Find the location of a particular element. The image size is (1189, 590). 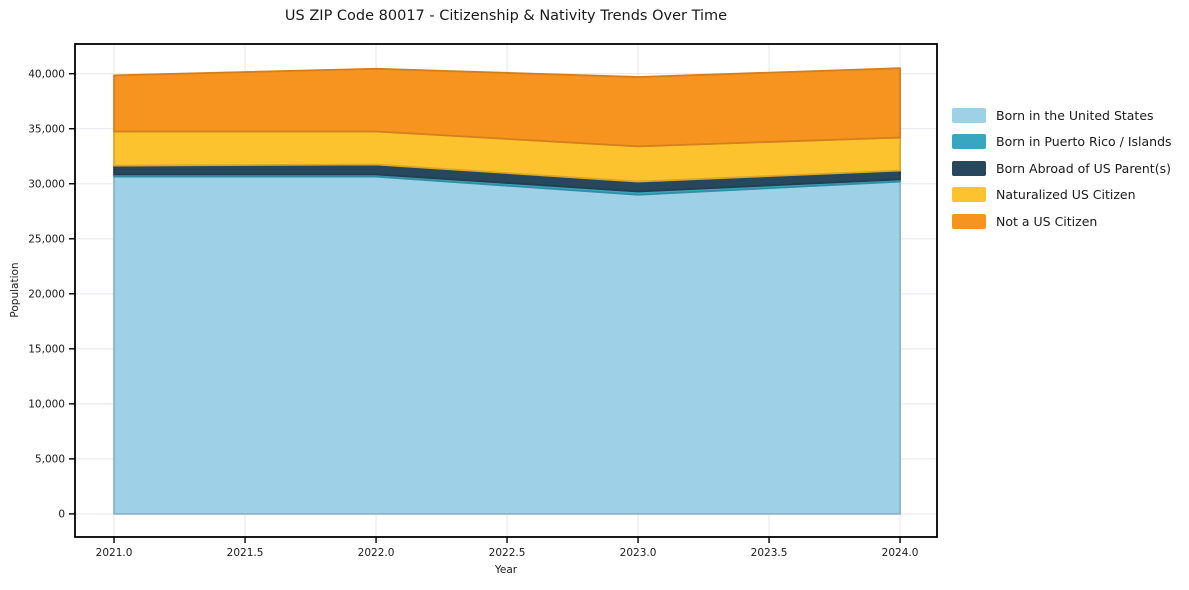

y-tick-label: 35,000 is located at coordinates (46, 129).